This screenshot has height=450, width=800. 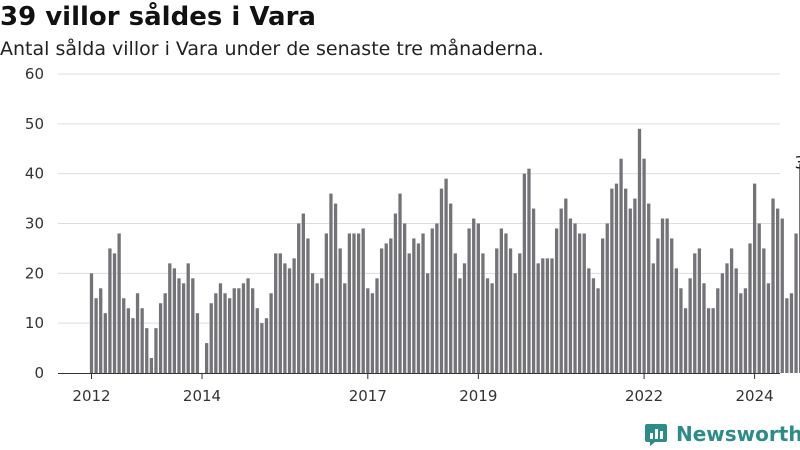 I want to click on y-tick-label: 20, so click(x=34, y=273).